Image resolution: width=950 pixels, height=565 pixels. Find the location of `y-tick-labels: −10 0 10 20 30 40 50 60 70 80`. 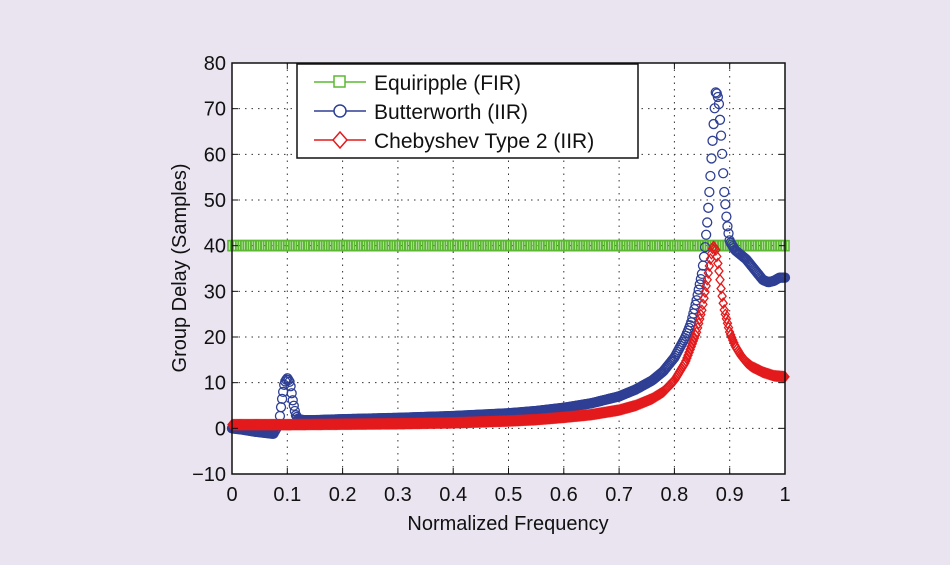

y-tick-labels: −10 0 10 20 30 40 50 60 70 80 is located at coordinates (209, 269).